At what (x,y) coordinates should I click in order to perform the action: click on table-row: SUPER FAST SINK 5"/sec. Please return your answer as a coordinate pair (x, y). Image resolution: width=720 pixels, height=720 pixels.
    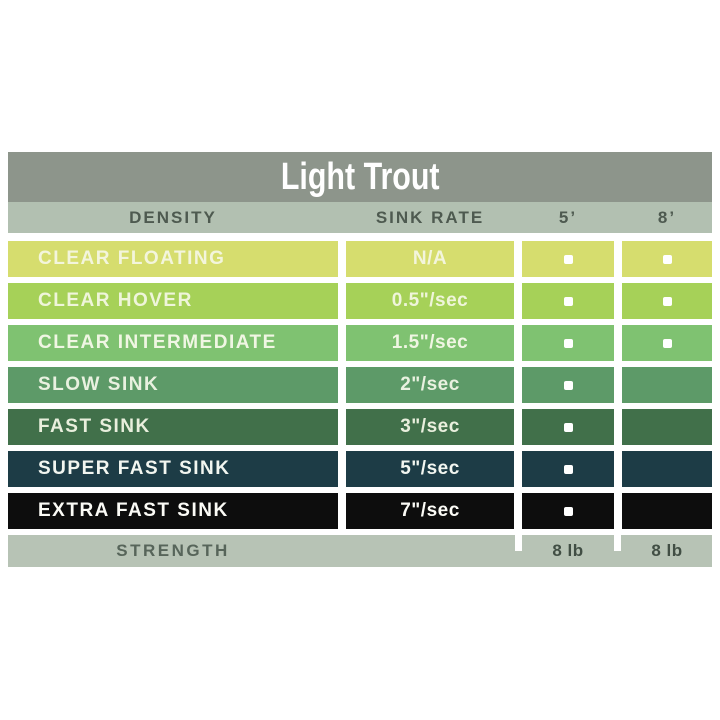
    Looking at the image, I should click on (360, 469).